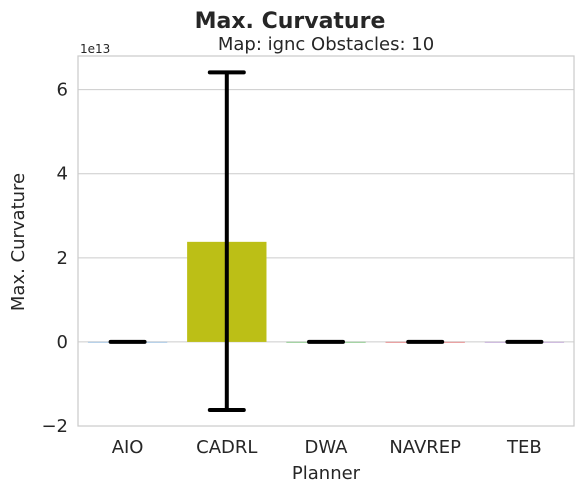 The width and height of the screenshot is (584, 492). I want to click on chart-subtitle: Map: ignc Obstacles: 10, so click(326, 44).